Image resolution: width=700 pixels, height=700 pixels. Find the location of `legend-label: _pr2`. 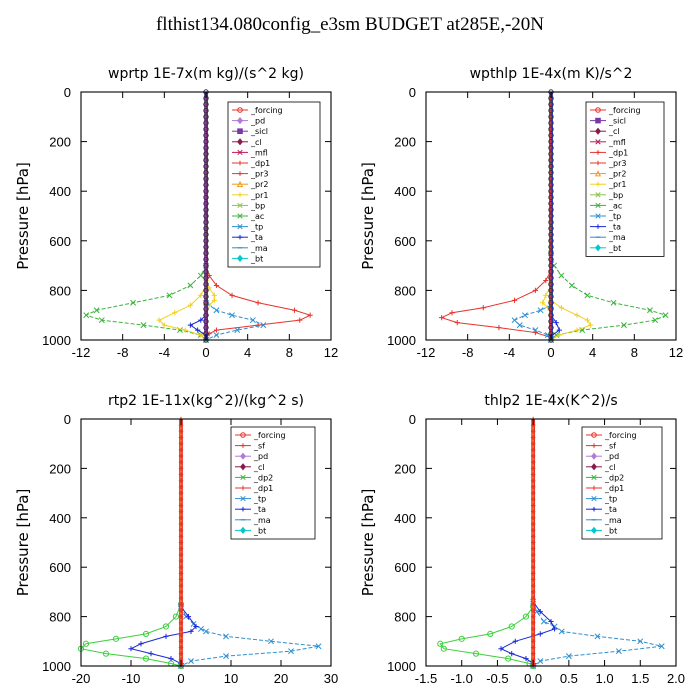

legend-label: _pr2 is located at coordinates (259, 184).